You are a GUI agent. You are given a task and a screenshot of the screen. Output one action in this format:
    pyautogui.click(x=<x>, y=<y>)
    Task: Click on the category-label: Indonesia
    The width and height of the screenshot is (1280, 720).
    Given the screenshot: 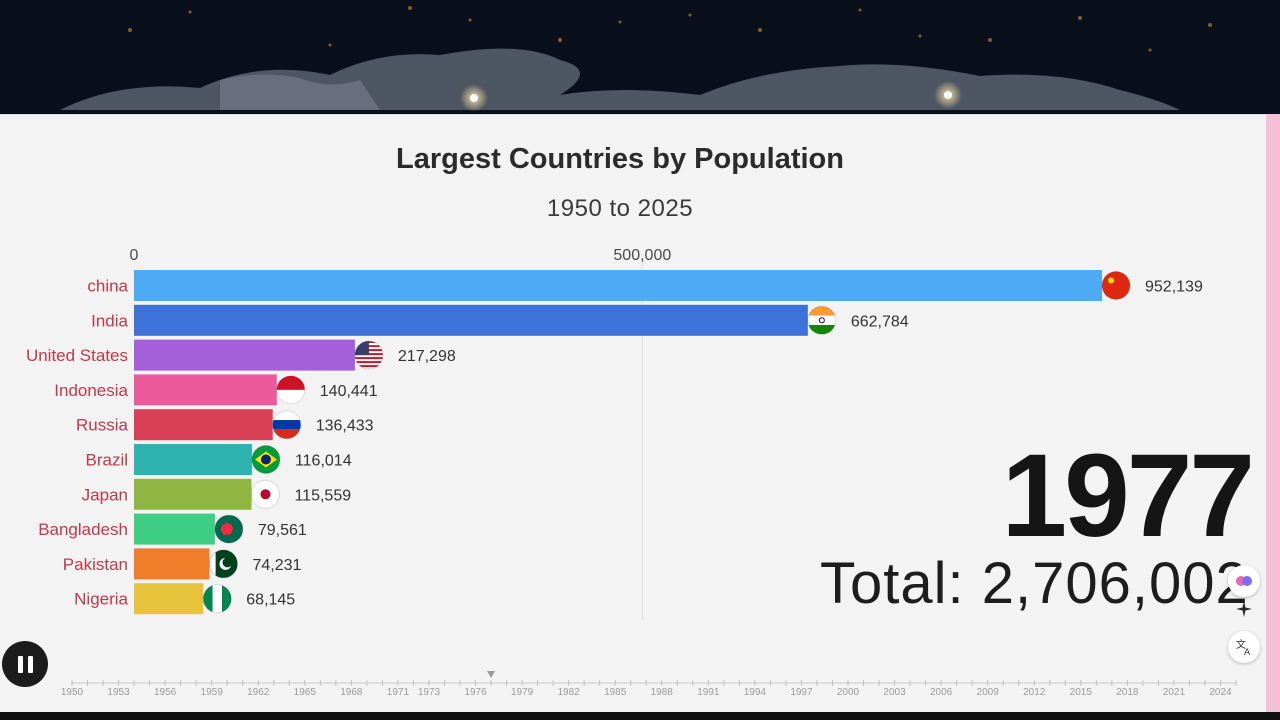 What is the action you would take?
    pyautogui.click(x=91, y=390)
    